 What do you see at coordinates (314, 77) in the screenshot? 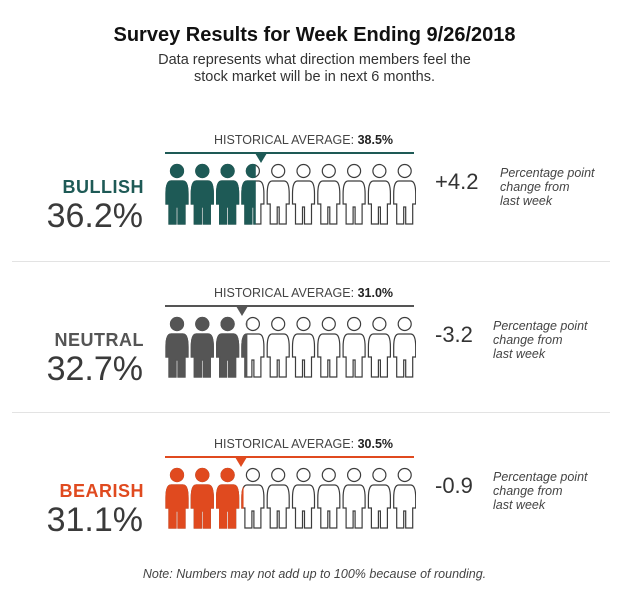
I see `subtitle-line-2: stock market will be in next 6 months.` at bounding box center [314, 77].